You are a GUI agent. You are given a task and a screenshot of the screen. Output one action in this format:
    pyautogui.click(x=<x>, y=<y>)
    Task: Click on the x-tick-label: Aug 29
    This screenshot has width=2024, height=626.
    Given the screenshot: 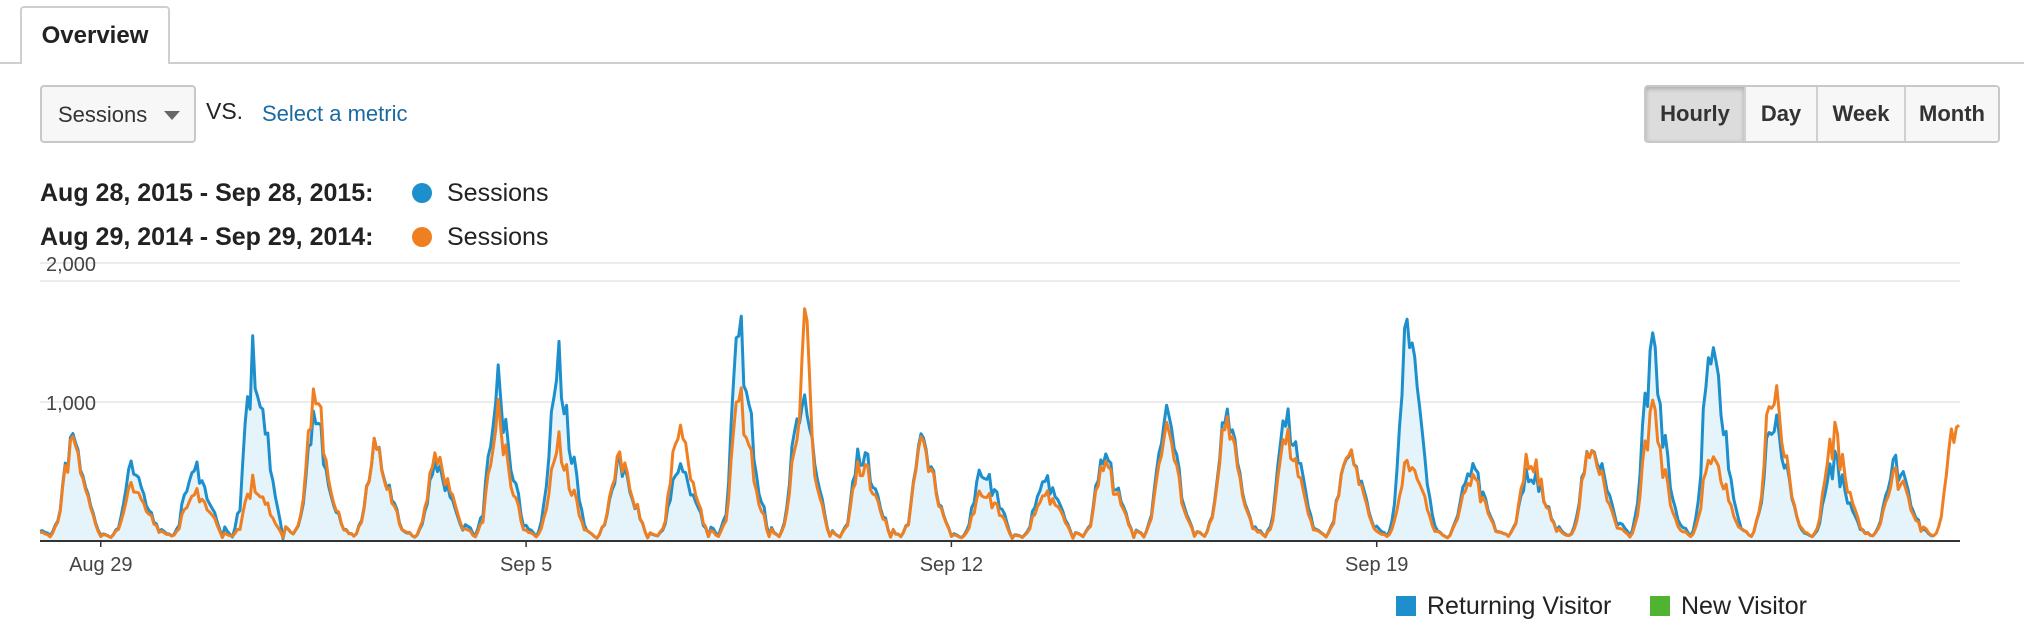 What is the action you would take?
    pyautogui.click(x=100, y=565)
    